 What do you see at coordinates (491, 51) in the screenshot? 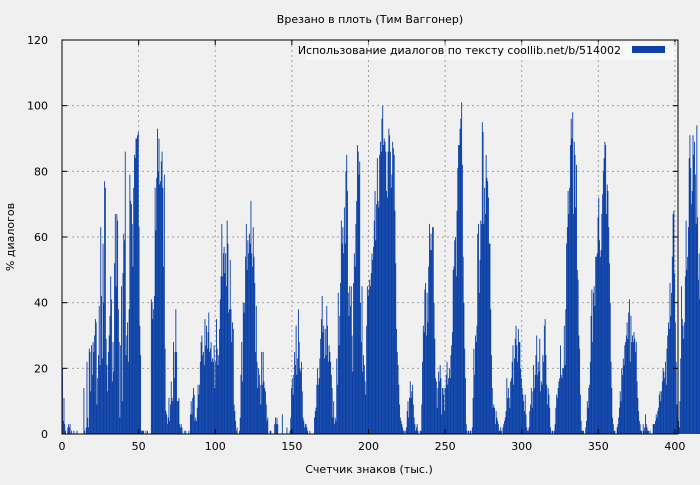
I see `legend-box` at bounding box center [491, 51].